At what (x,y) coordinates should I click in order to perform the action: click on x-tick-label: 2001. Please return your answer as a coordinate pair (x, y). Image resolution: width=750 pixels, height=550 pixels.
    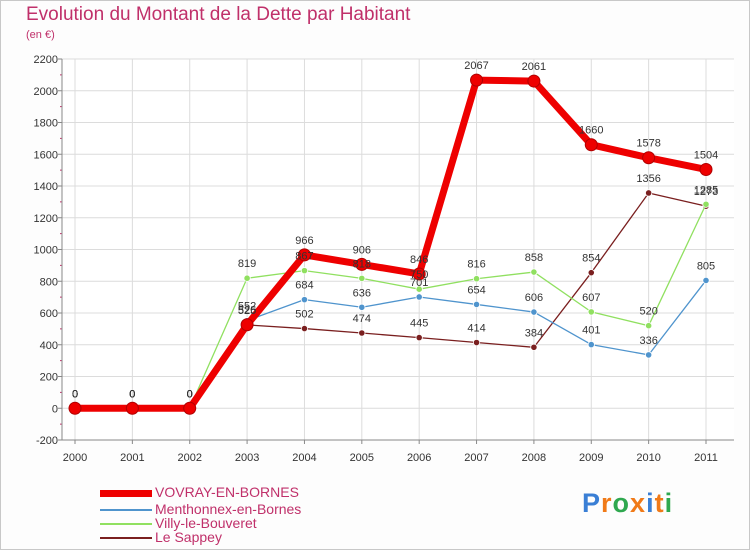
    Looking at the image, I should click on (132, 458).